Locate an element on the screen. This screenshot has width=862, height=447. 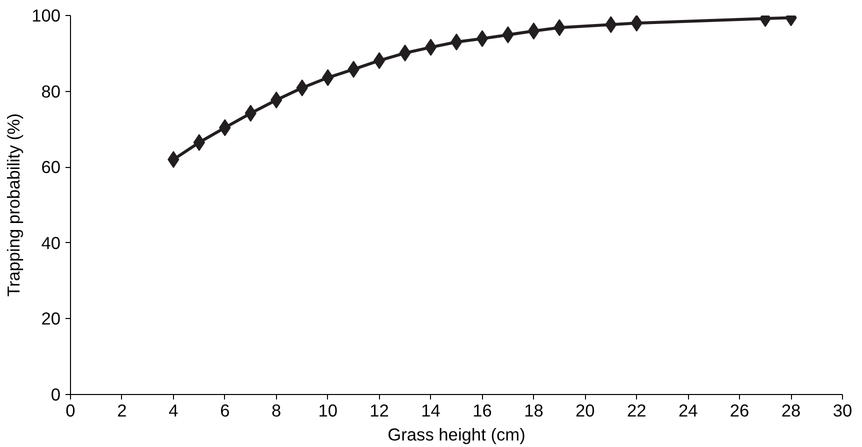
x-tick-label: 12 is located at coordinates (379, 410).